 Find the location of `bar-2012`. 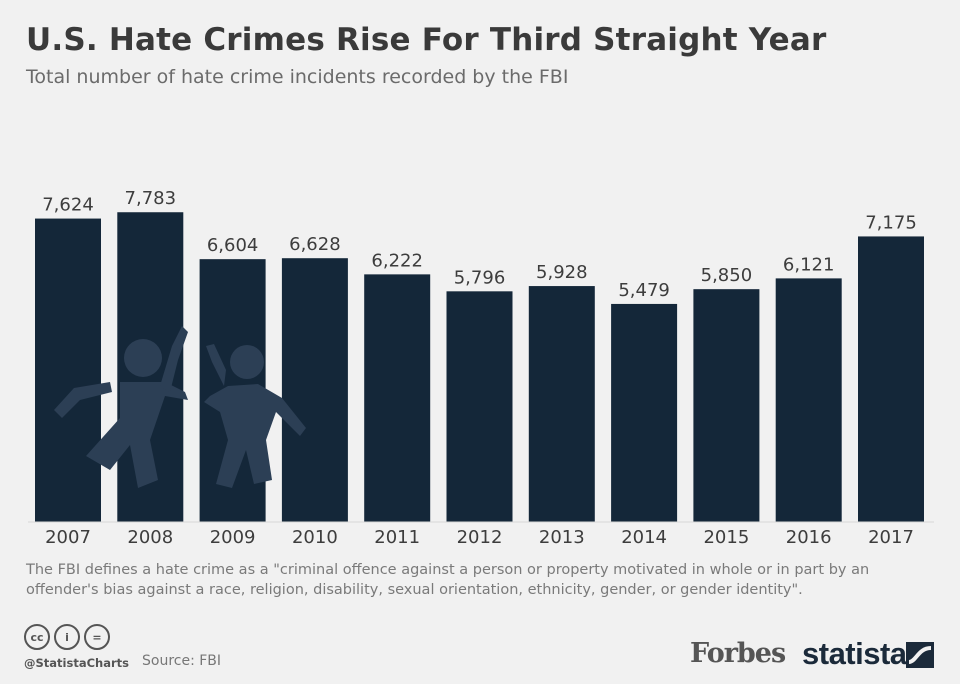

bar-2012 is located at coordinates (479, 406).